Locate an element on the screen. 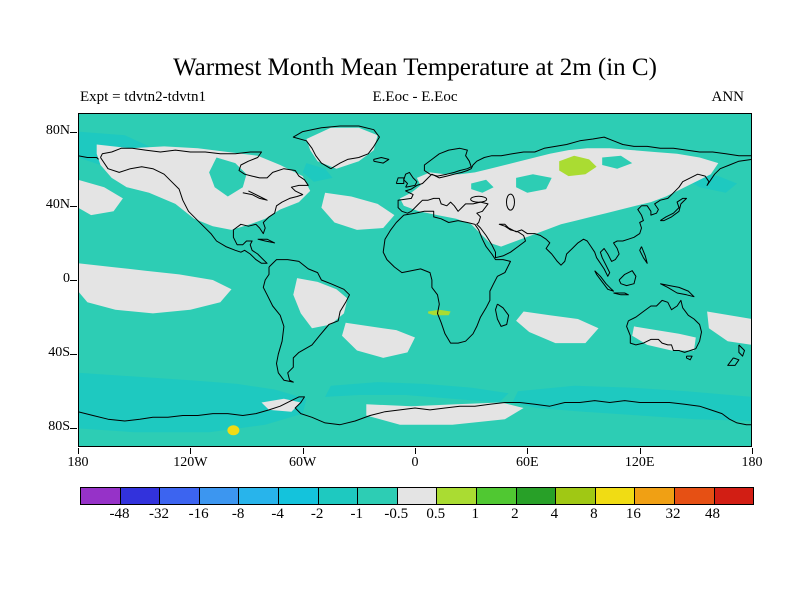 The image size is (800, 600). coastline-greenland is located at coordinates (336, 147).